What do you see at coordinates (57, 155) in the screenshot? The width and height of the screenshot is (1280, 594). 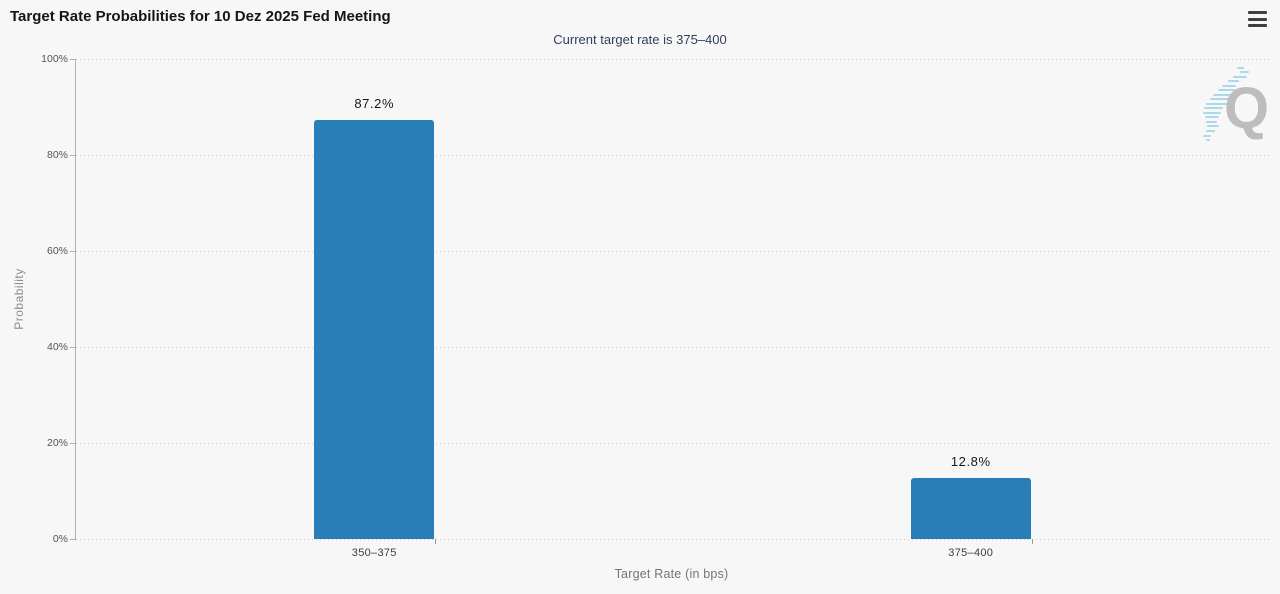 I see `y-tick-label: 80%` at bounding box center [57, 155].